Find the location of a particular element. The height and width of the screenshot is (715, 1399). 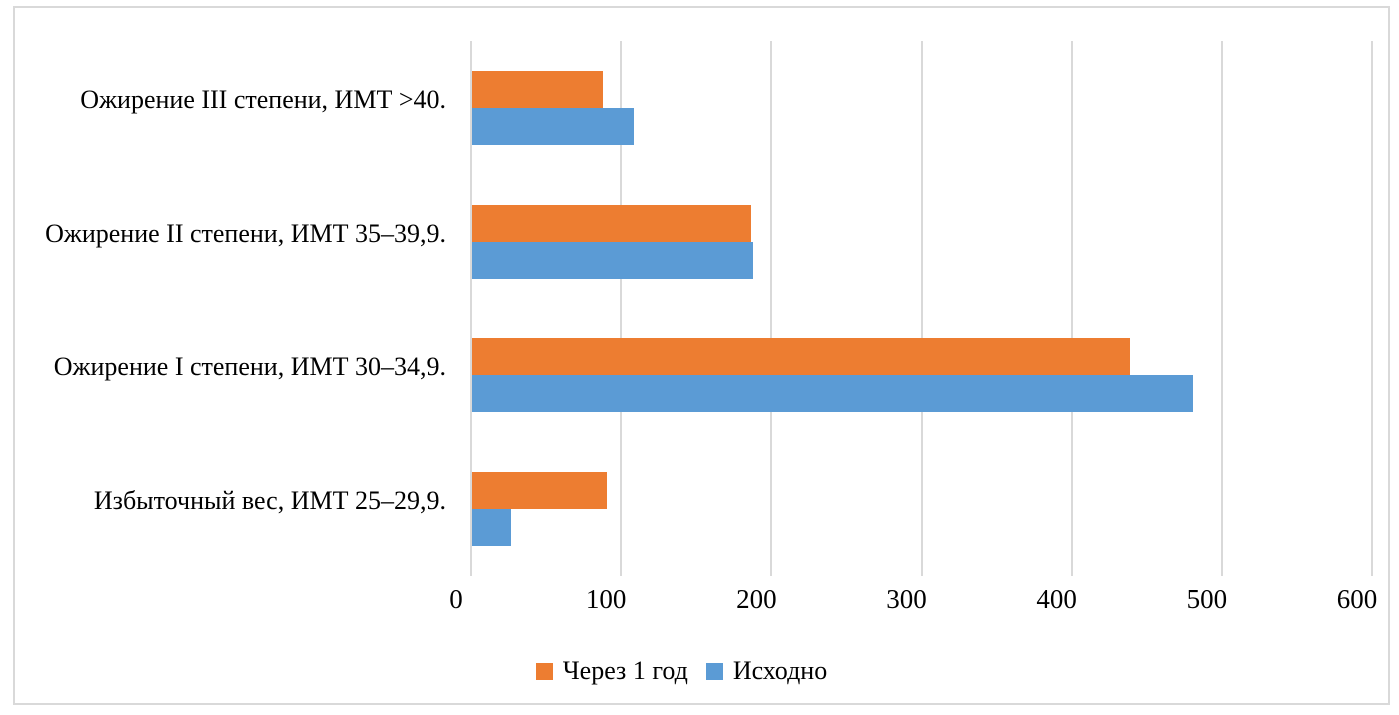

category-label: Ожирение III степени, ИМТ >40. is located at coordinates (263, 99).